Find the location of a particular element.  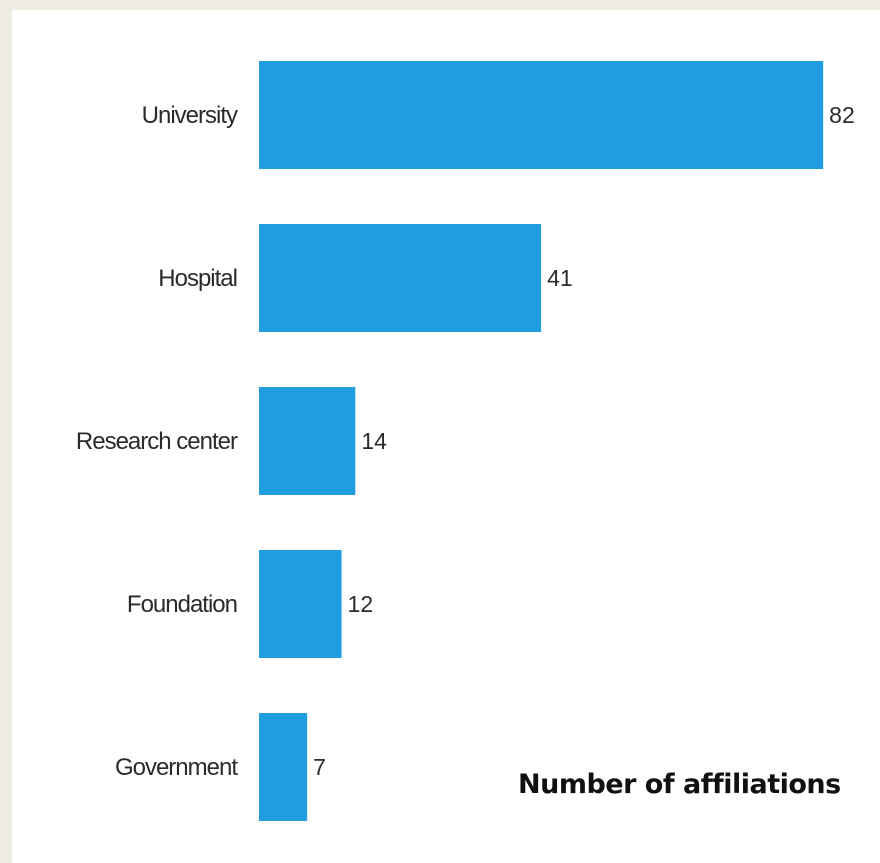

category-label: Foundation is located at coordinates (182, 604).